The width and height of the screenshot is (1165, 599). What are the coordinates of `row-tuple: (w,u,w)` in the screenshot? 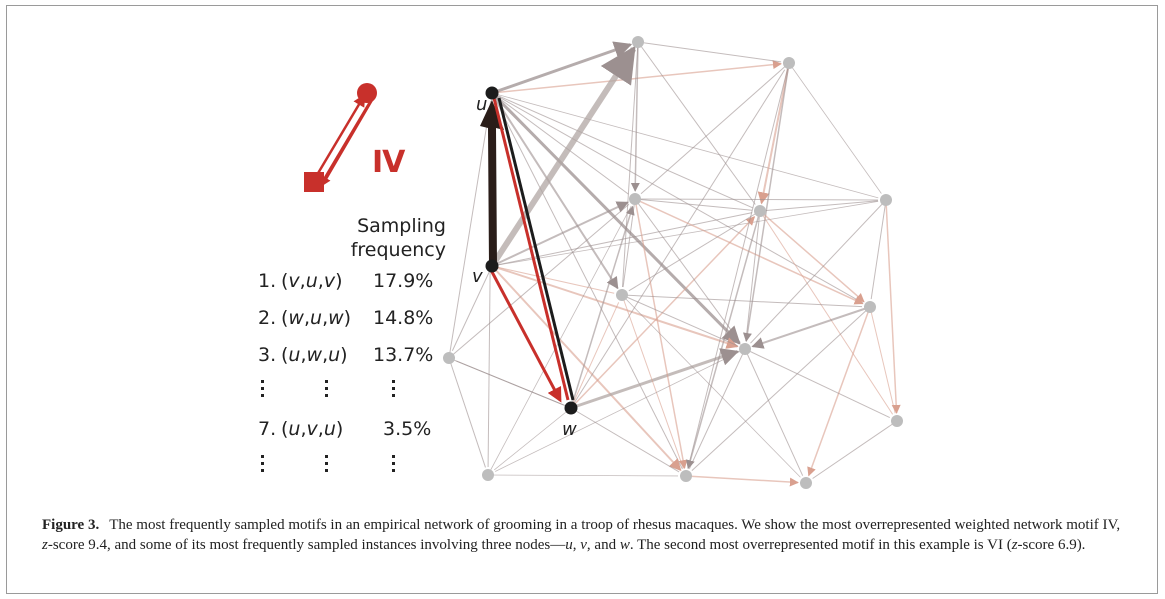 It's located at (316, 318).